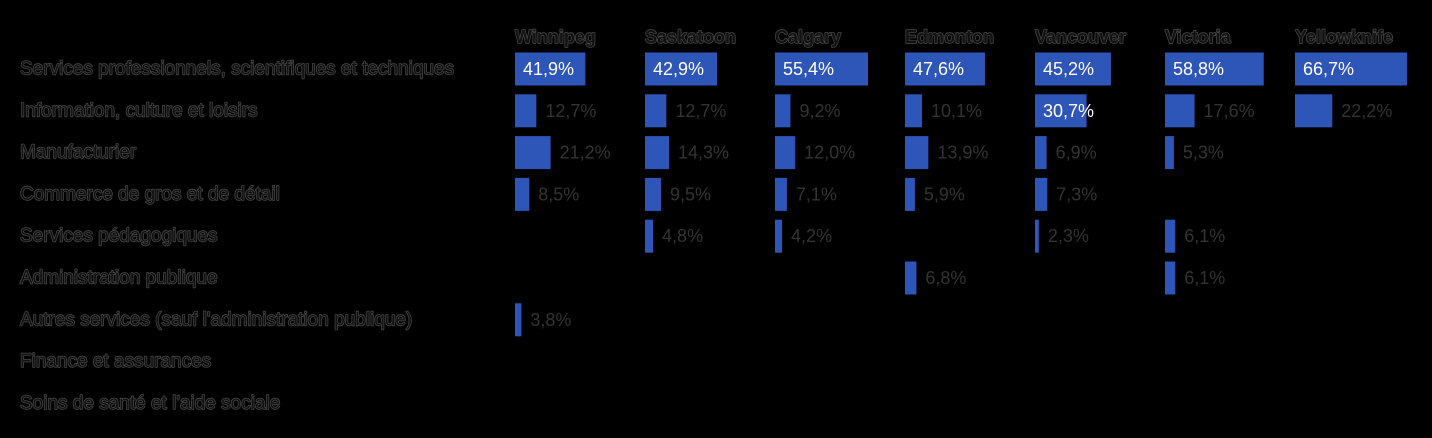  I want to click on data-label: 7,1%, so click(816, 194).